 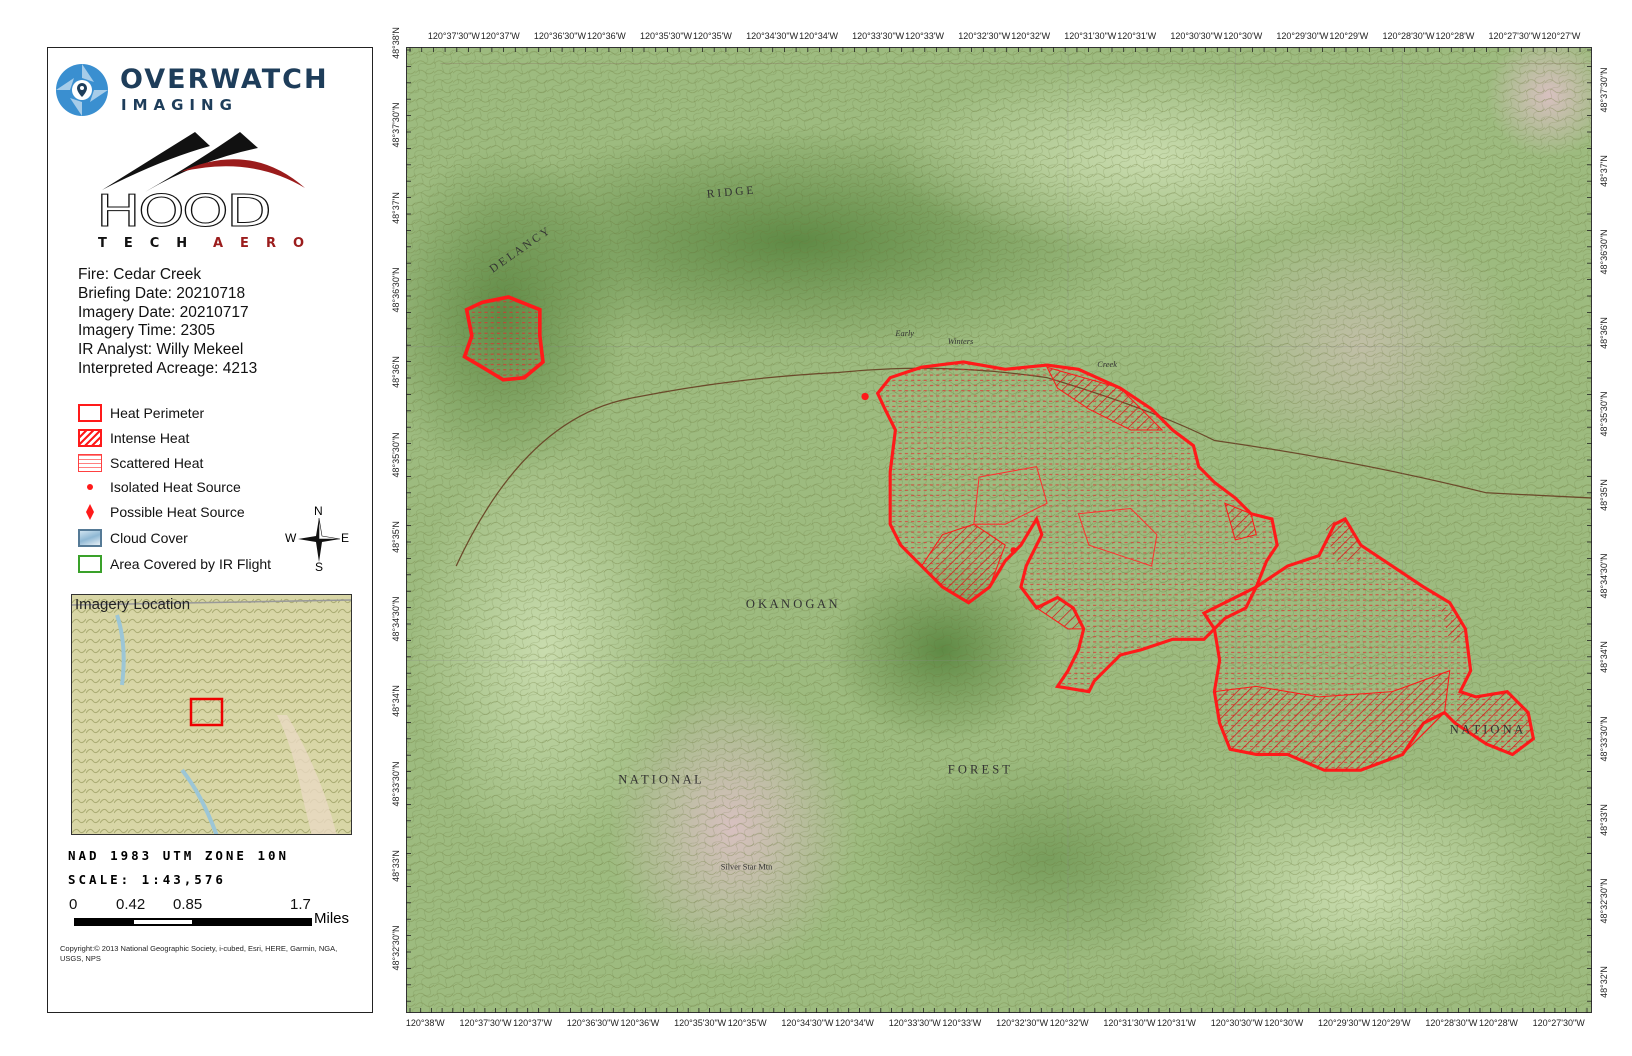 I want to click on right-latitude-label: 48°35'N, so click(x=1604, y=495).